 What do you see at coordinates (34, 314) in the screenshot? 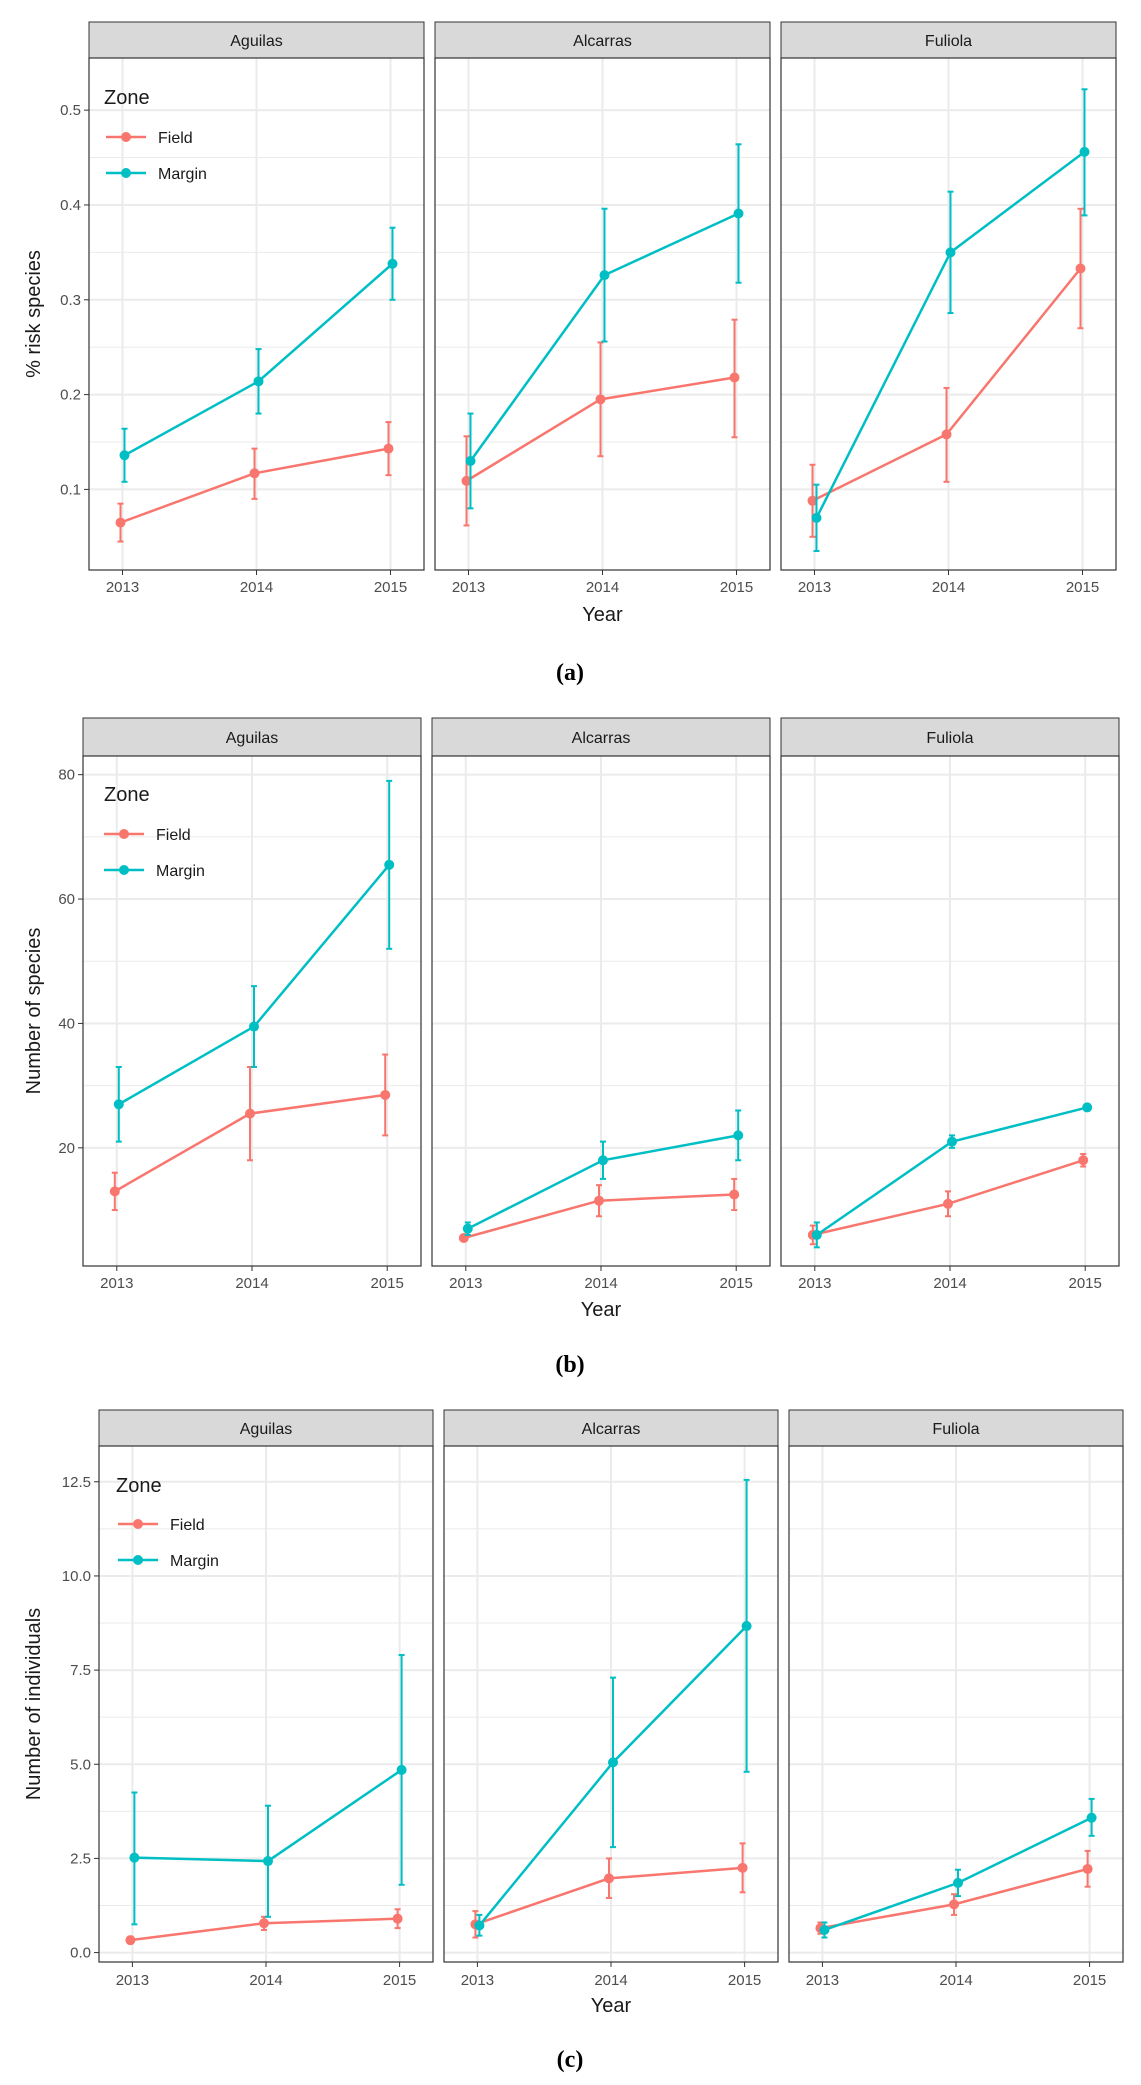
I see `y-axis-title: % risk species` at bounding box center [34, 314].